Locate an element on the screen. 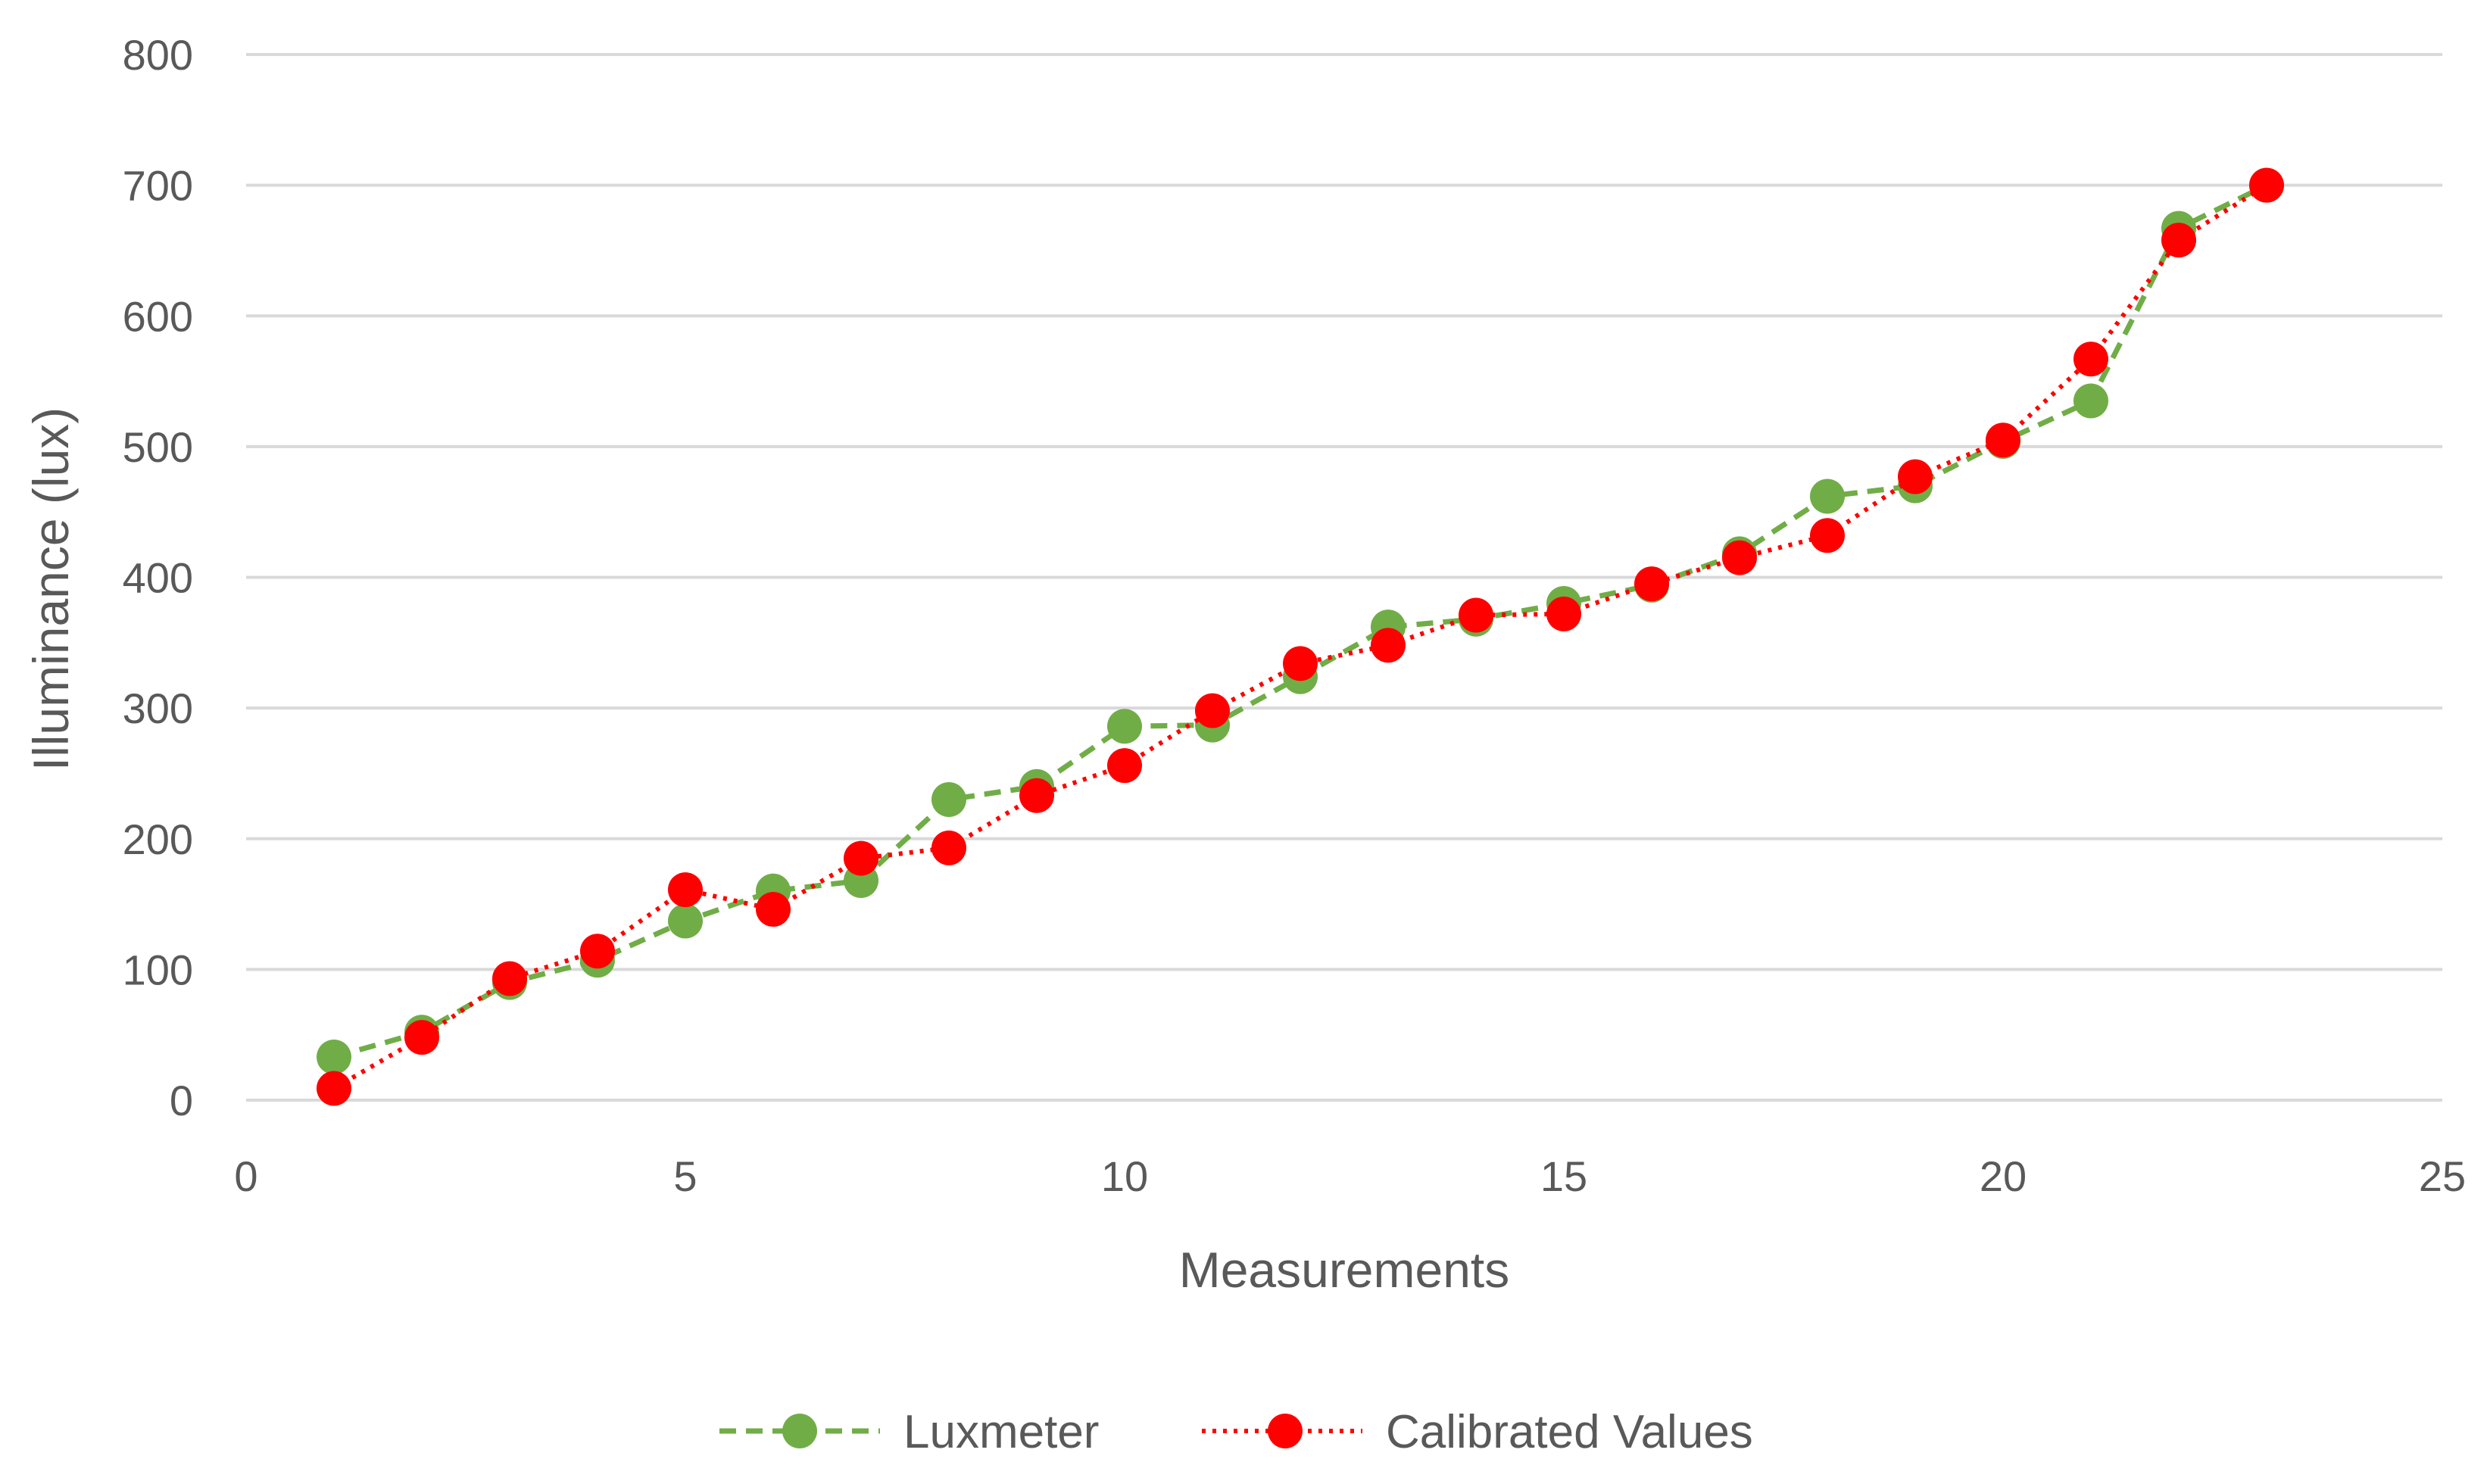 Image resolution: width=2490 pixels, height=1484 pixels. y-tick-label: 700 is located at coordinates (158, 186).